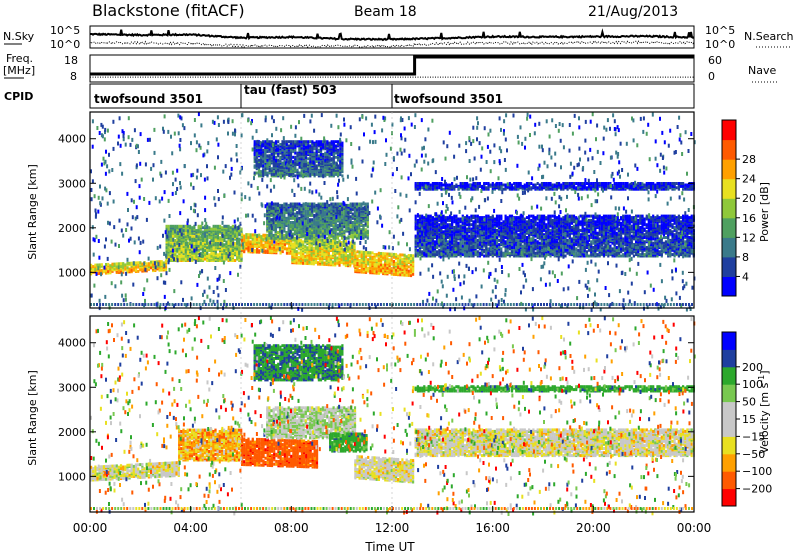 The image size is (800, 554). What do you see at coordinates (291, 528) in the screenshot?
I see `xtick-label-2: 08:00` at bounding box center [291, 528].